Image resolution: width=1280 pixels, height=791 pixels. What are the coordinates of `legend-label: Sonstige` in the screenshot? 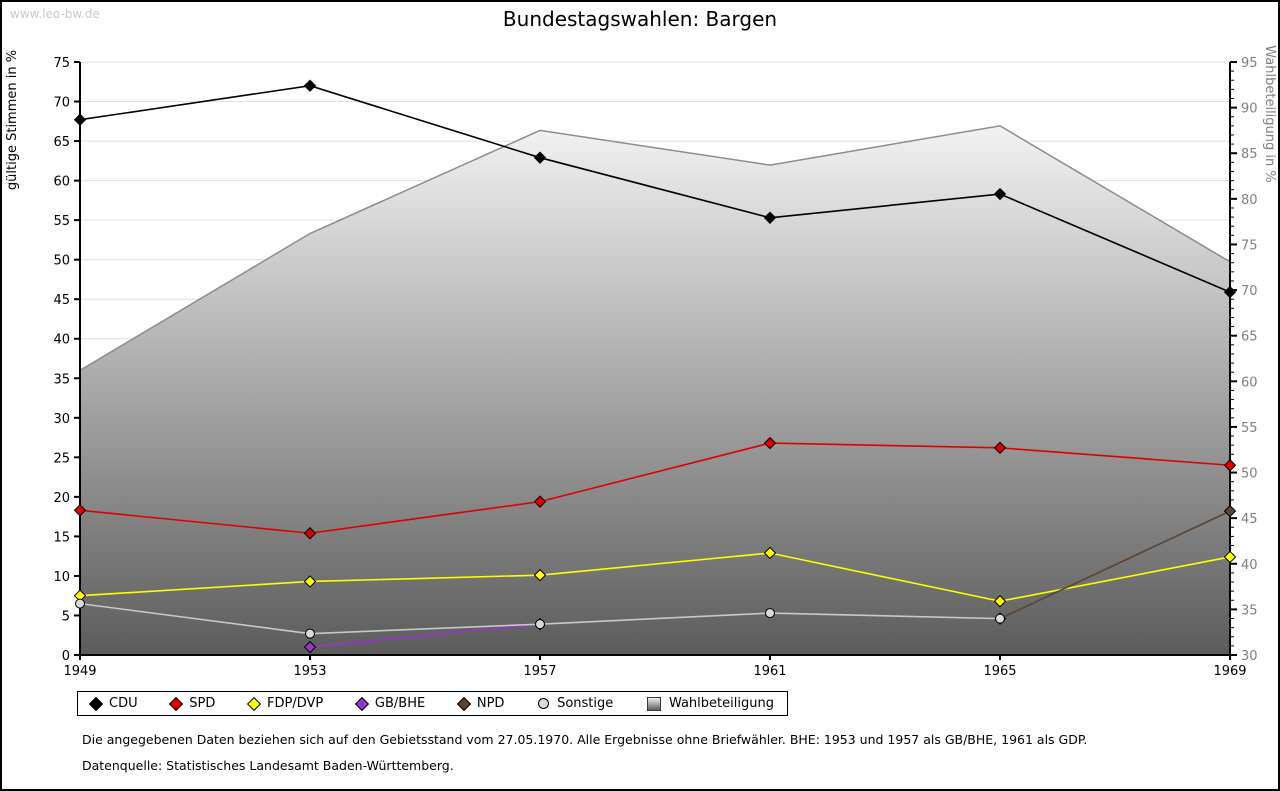 It's located at (585, 703).